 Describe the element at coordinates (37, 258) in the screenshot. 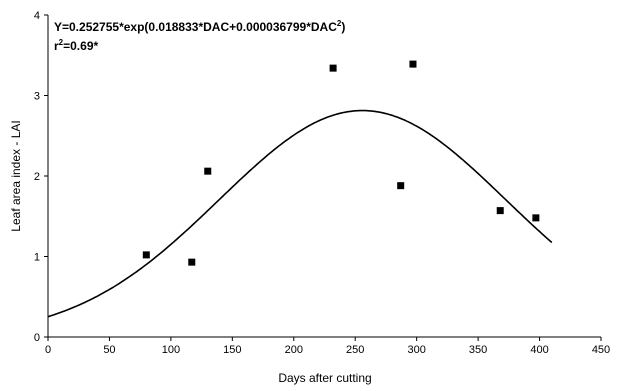

I see `y-tick-label: 1` at that location.